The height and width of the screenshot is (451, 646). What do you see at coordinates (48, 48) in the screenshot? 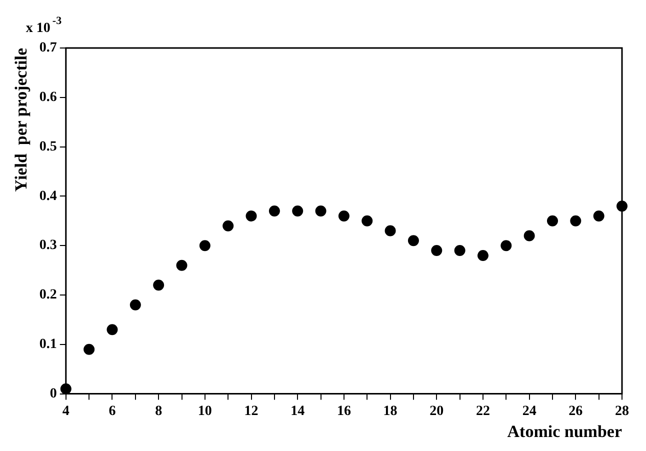
I see `y-tick-label: 0.7` at bounding box center [48, 48].